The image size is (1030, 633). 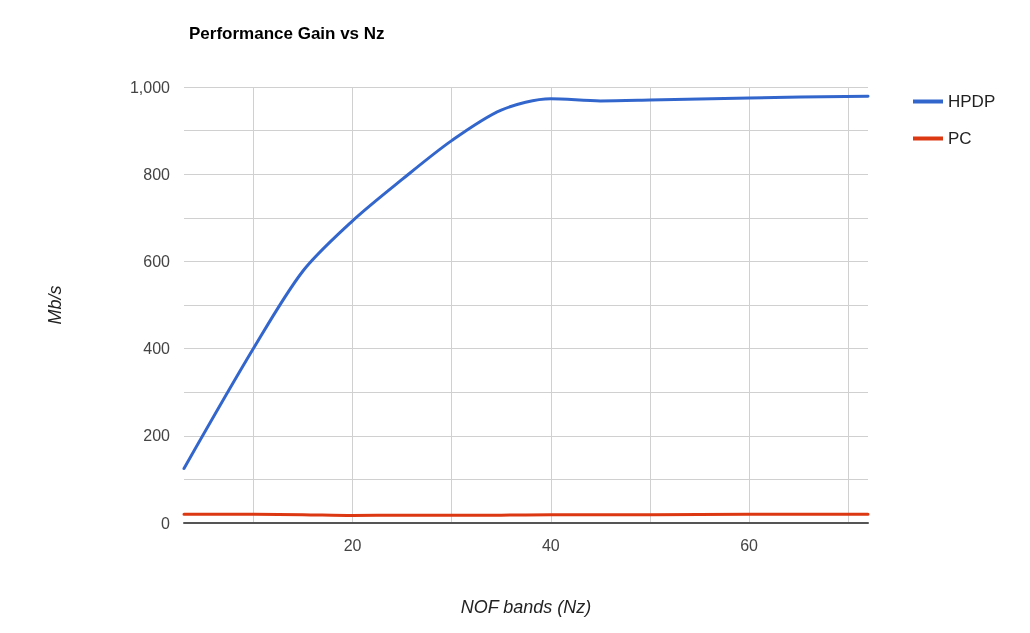 What do you see at coordinates (287, 33) in the screenshot?
I see `chart-title: Performance Gain vs Nz` at bounding box center [287, 33].